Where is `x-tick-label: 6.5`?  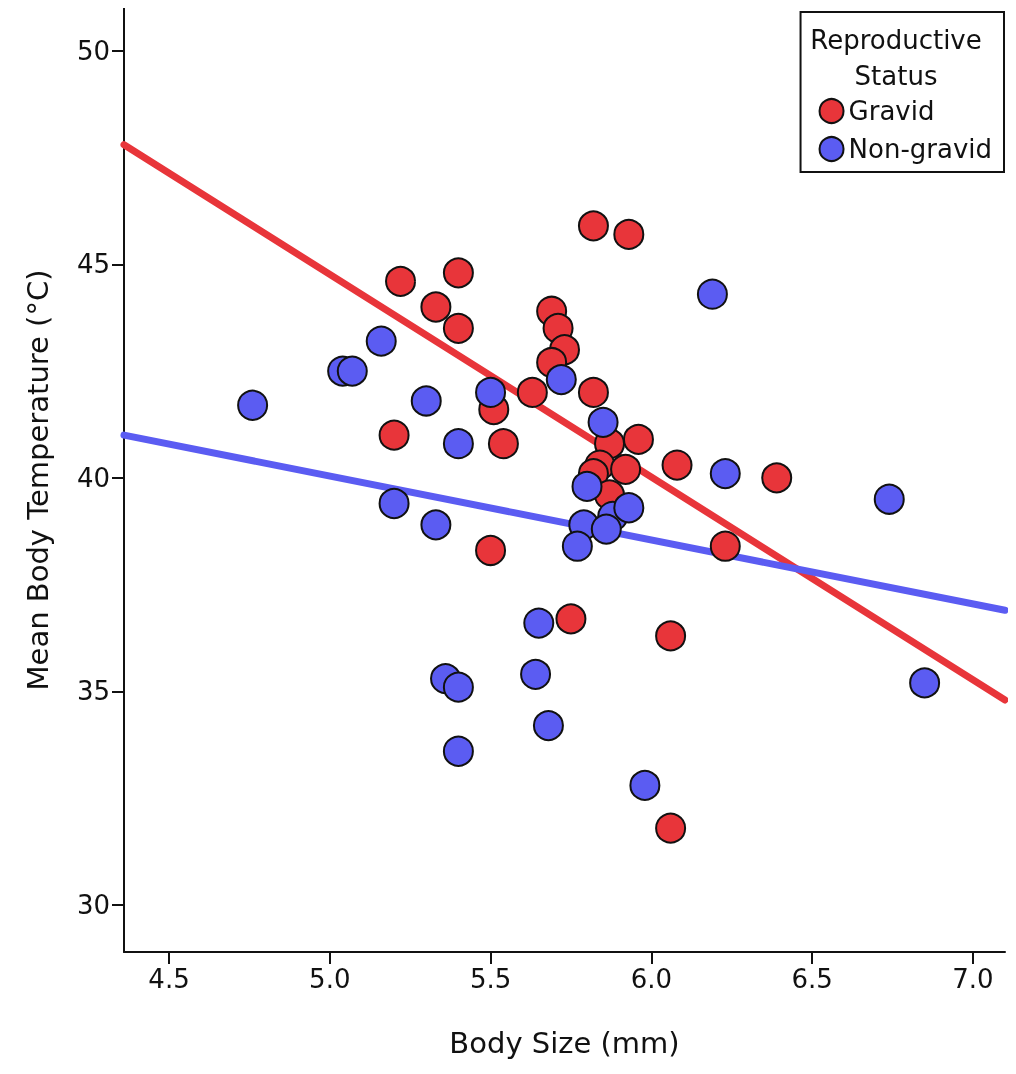
x-tick-label: 6.5 is located at coordinates (812, 979).